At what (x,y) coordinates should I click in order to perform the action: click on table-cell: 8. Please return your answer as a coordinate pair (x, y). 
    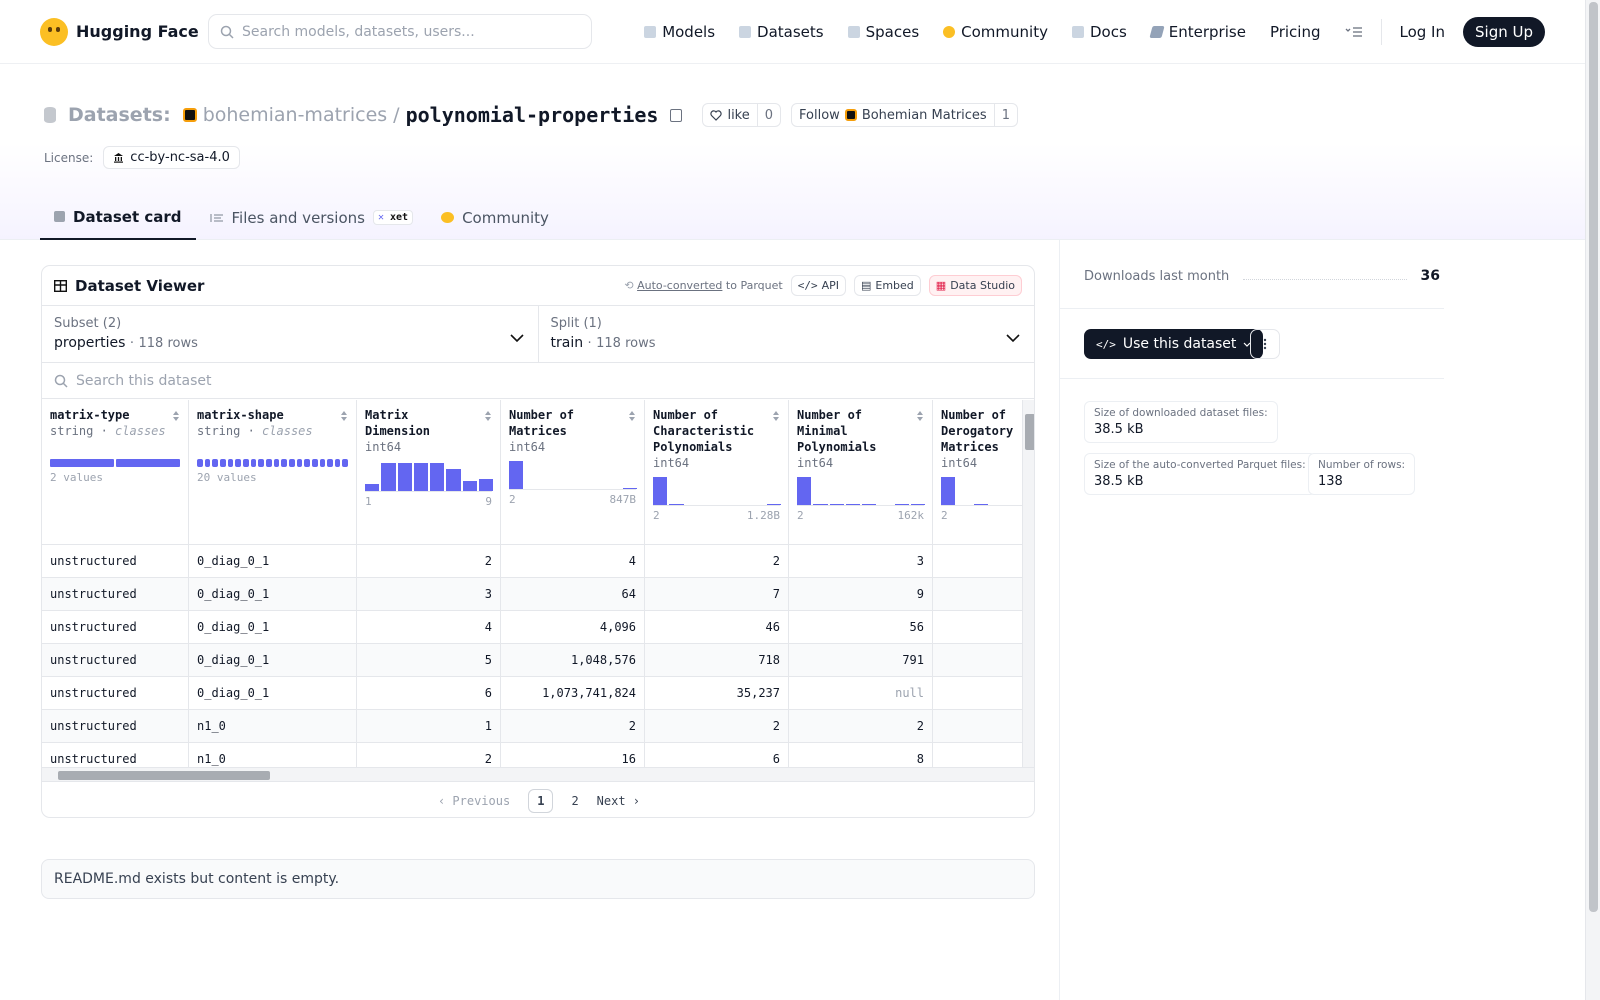
    Looking at the image, I should click on (861, 755).